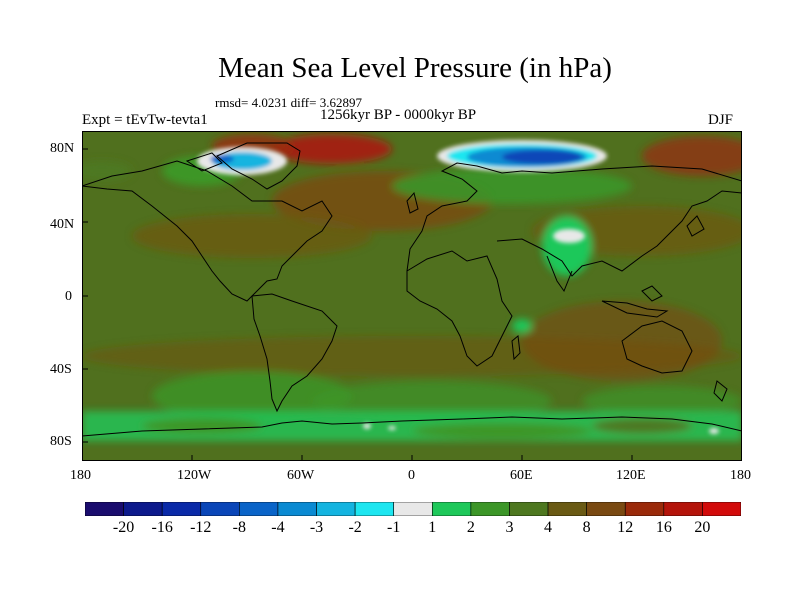 The width and height of the screenshot is (800, 600). Describe the element at coordinates (521, 475) in the screenshot. I see `lon-tick-60e: 60E` at that location.